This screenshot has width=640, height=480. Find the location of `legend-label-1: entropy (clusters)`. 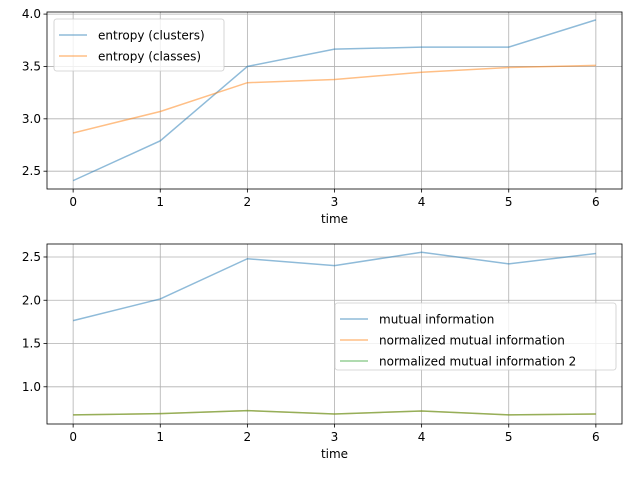

legend-label-1: entropy (clusters) is located at coordinates (151, 36).